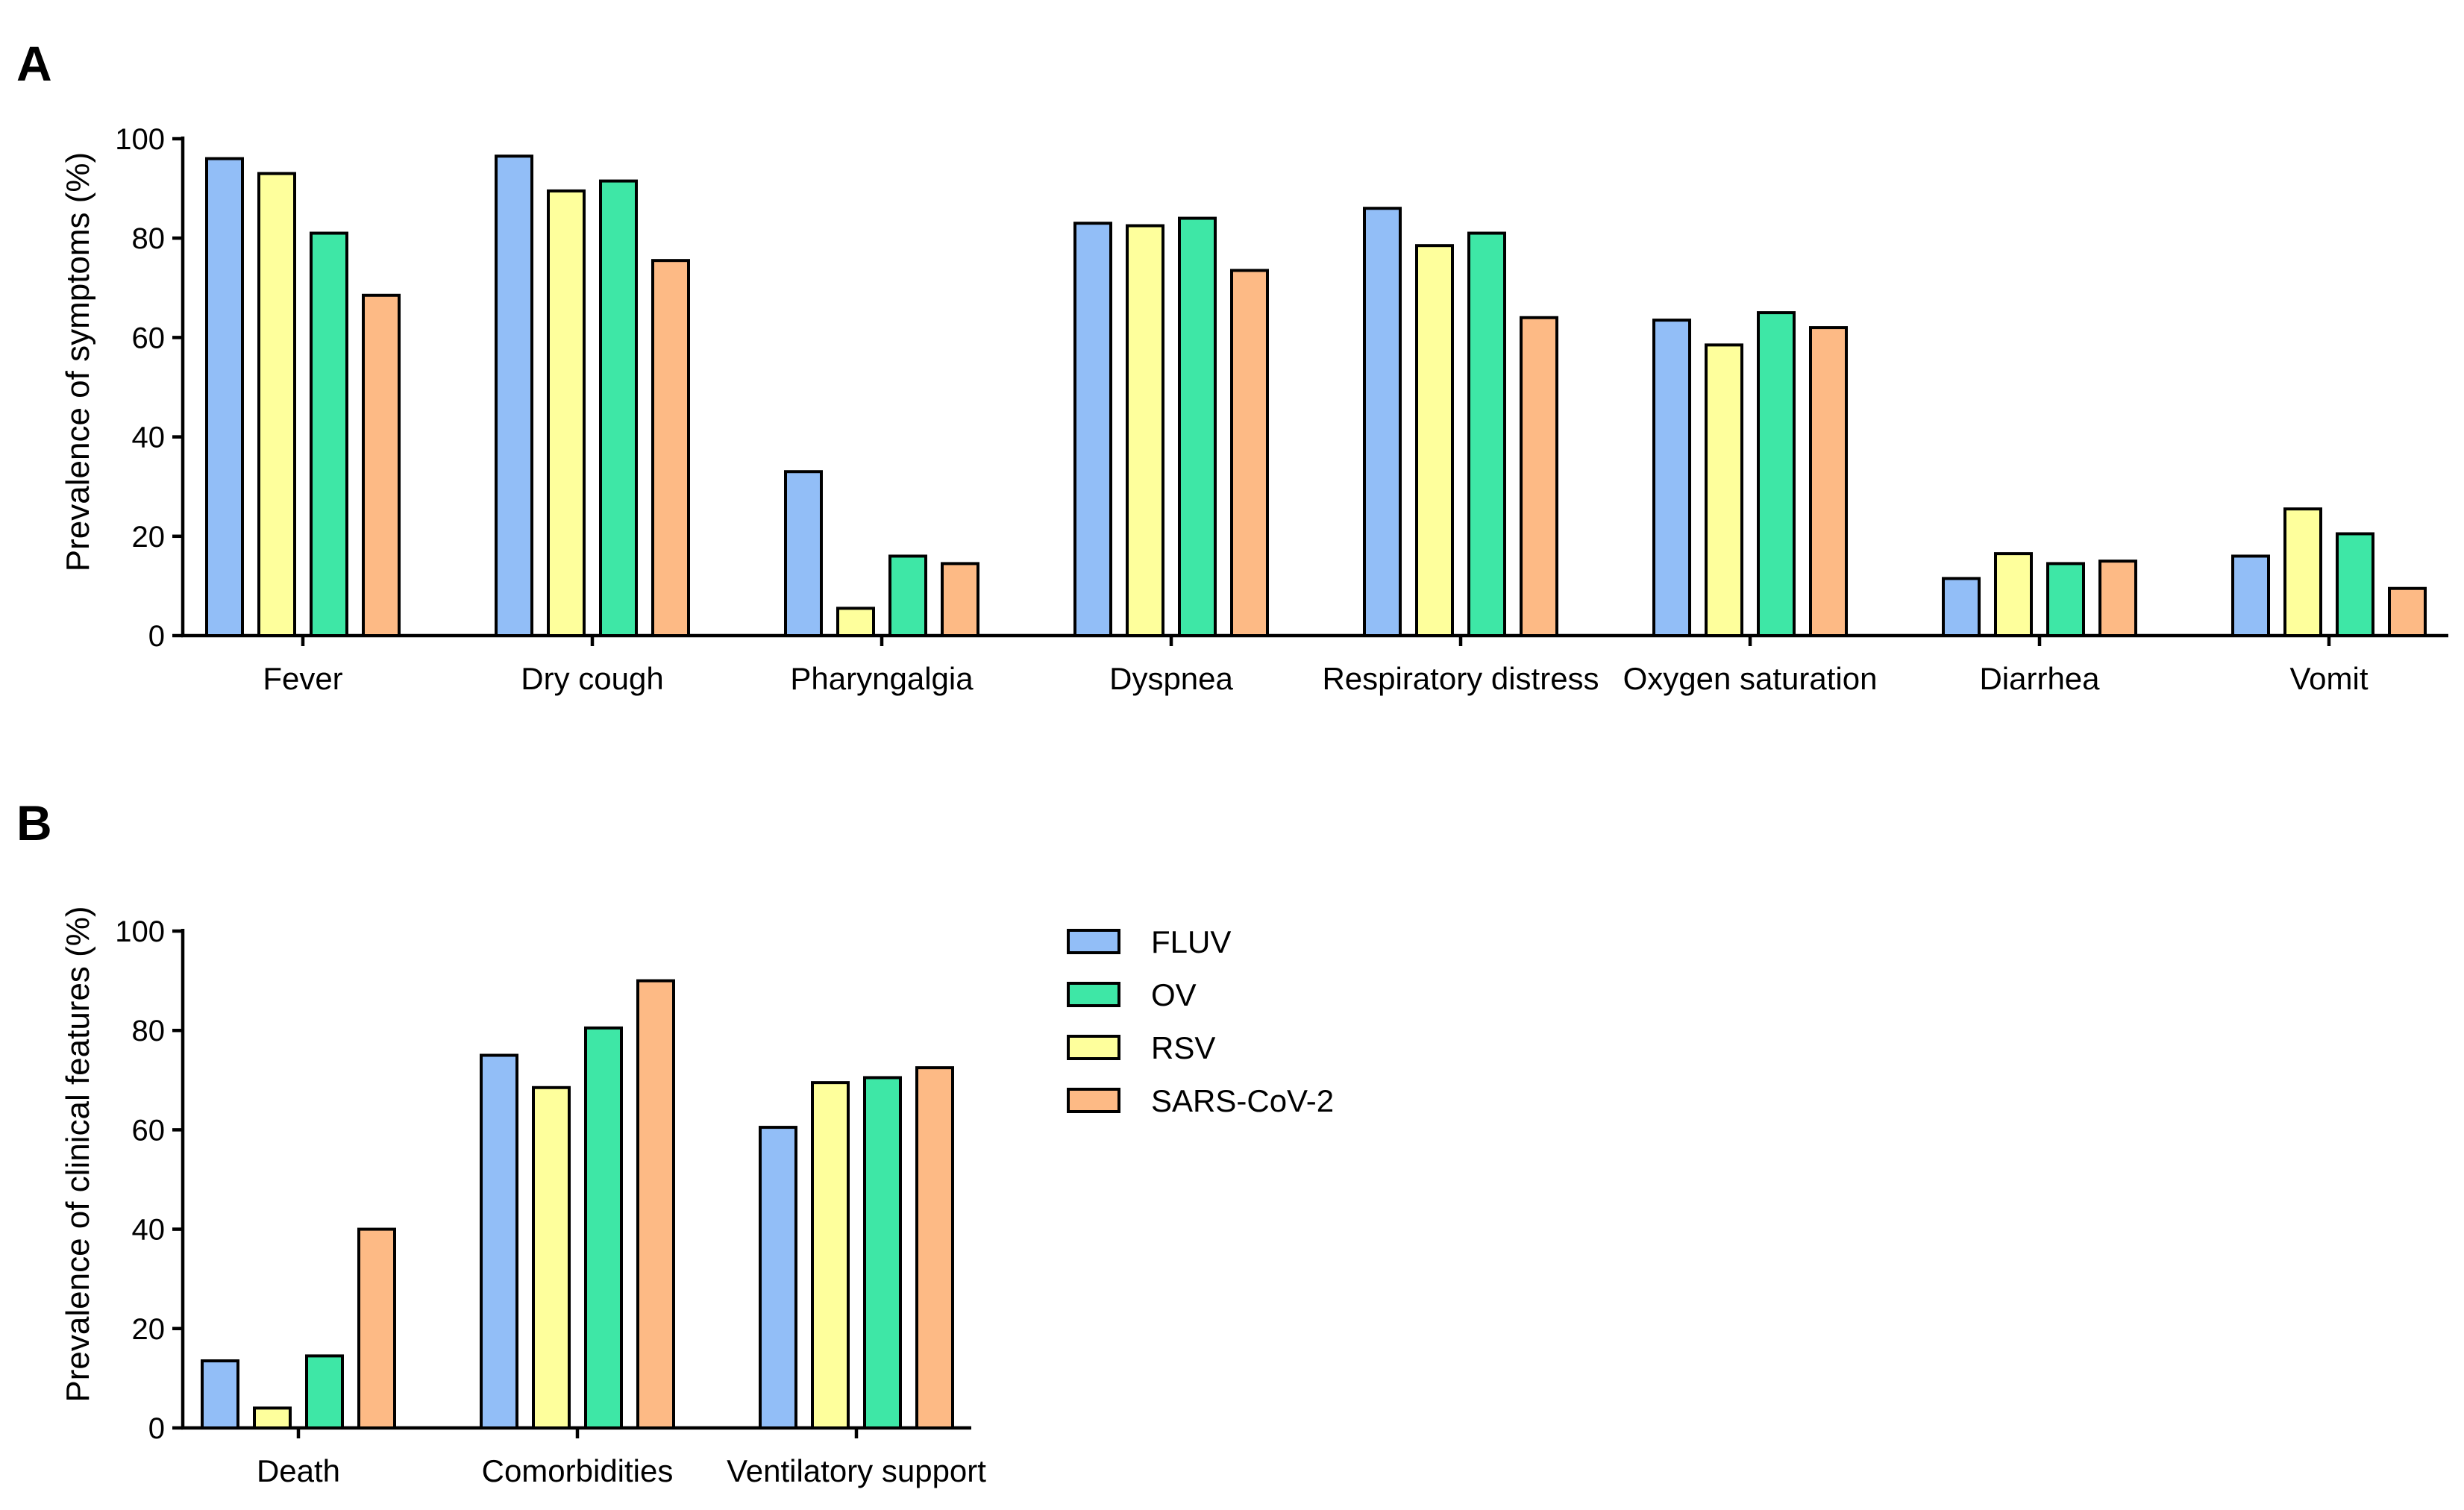 The height and width of the screenshot is (1510, 2464). Describe the element at coordinates (149, 1329) in the screenshot. I see `panel-b-y-tick-label-20: 20` at that location.